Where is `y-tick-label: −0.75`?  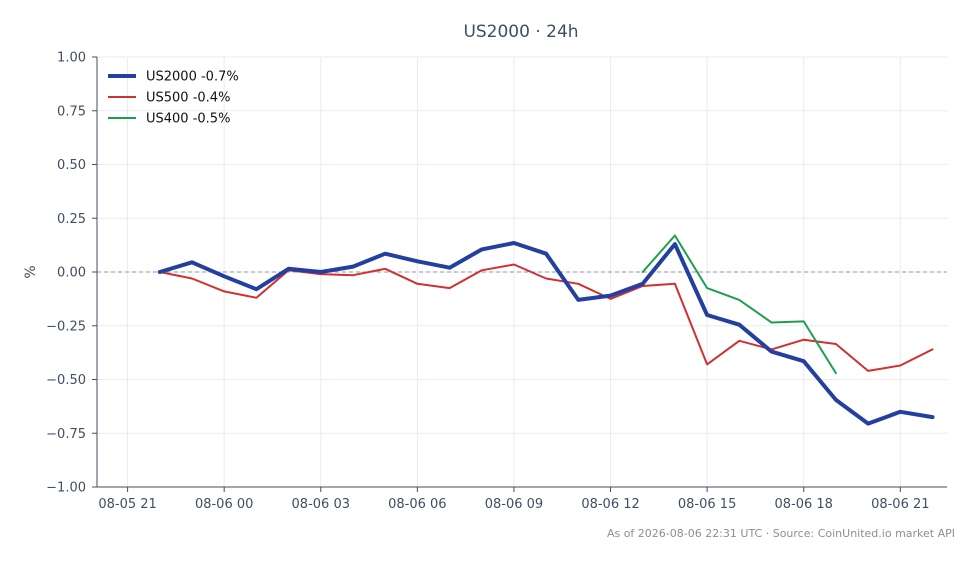
y-tick-label: −0.75 is located at coordinates (66, 434).